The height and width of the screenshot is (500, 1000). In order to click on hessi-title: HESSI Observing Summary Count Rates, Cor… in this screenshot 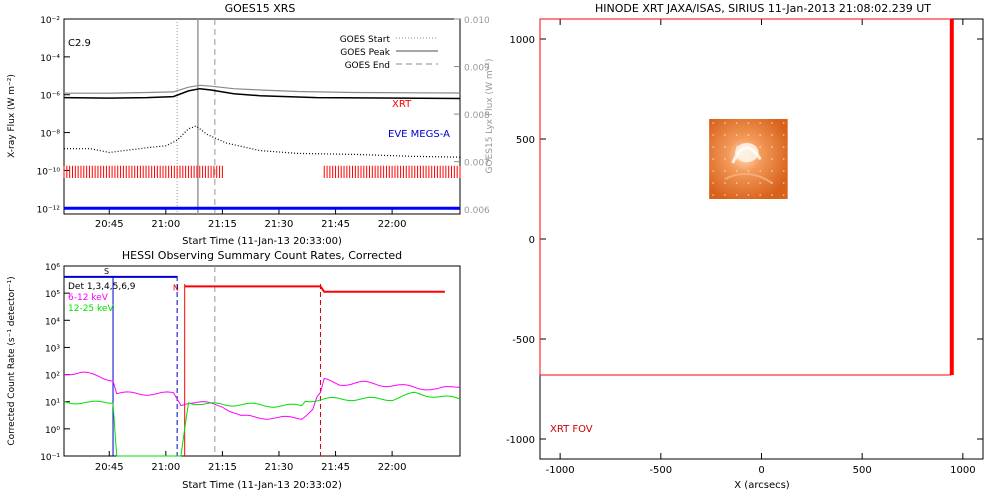, I will do `click(262, 255)`.